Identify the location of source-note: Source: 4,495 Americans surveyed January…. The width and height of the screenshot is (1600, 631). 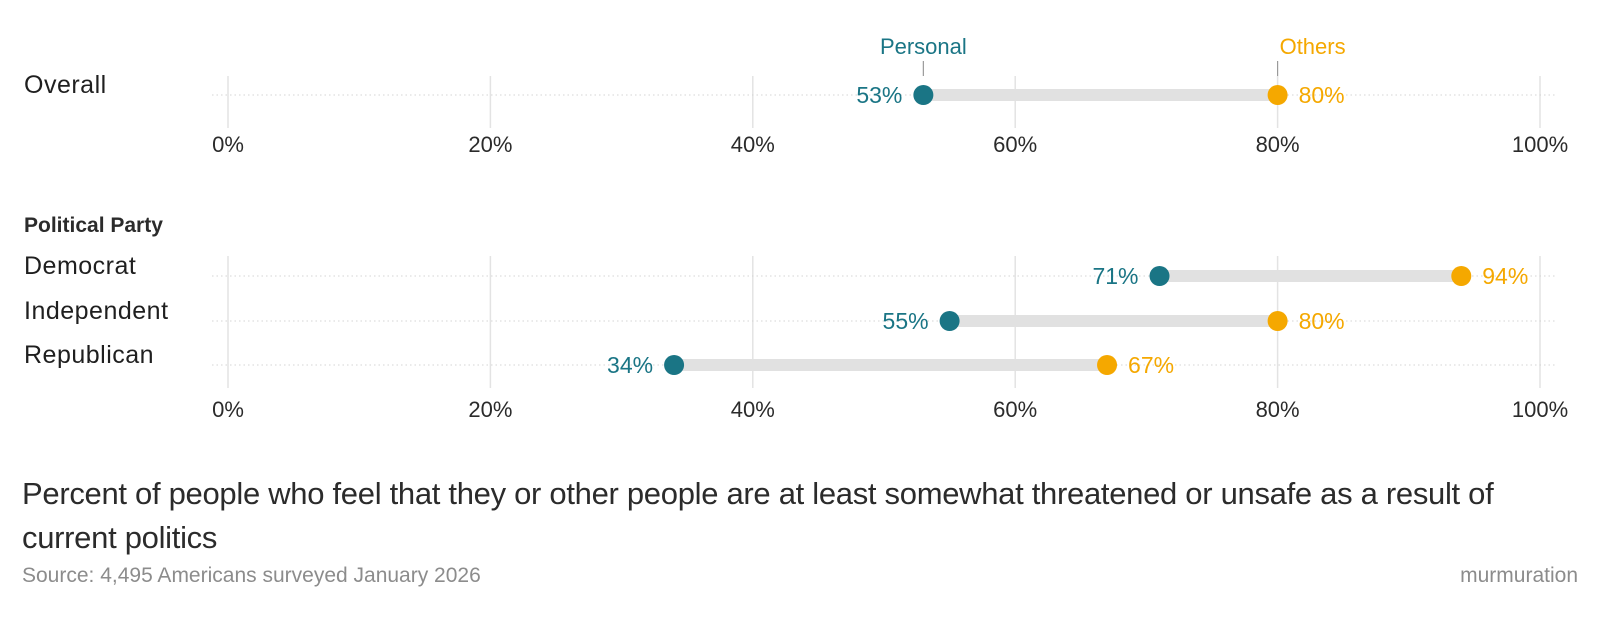
(251, 575).